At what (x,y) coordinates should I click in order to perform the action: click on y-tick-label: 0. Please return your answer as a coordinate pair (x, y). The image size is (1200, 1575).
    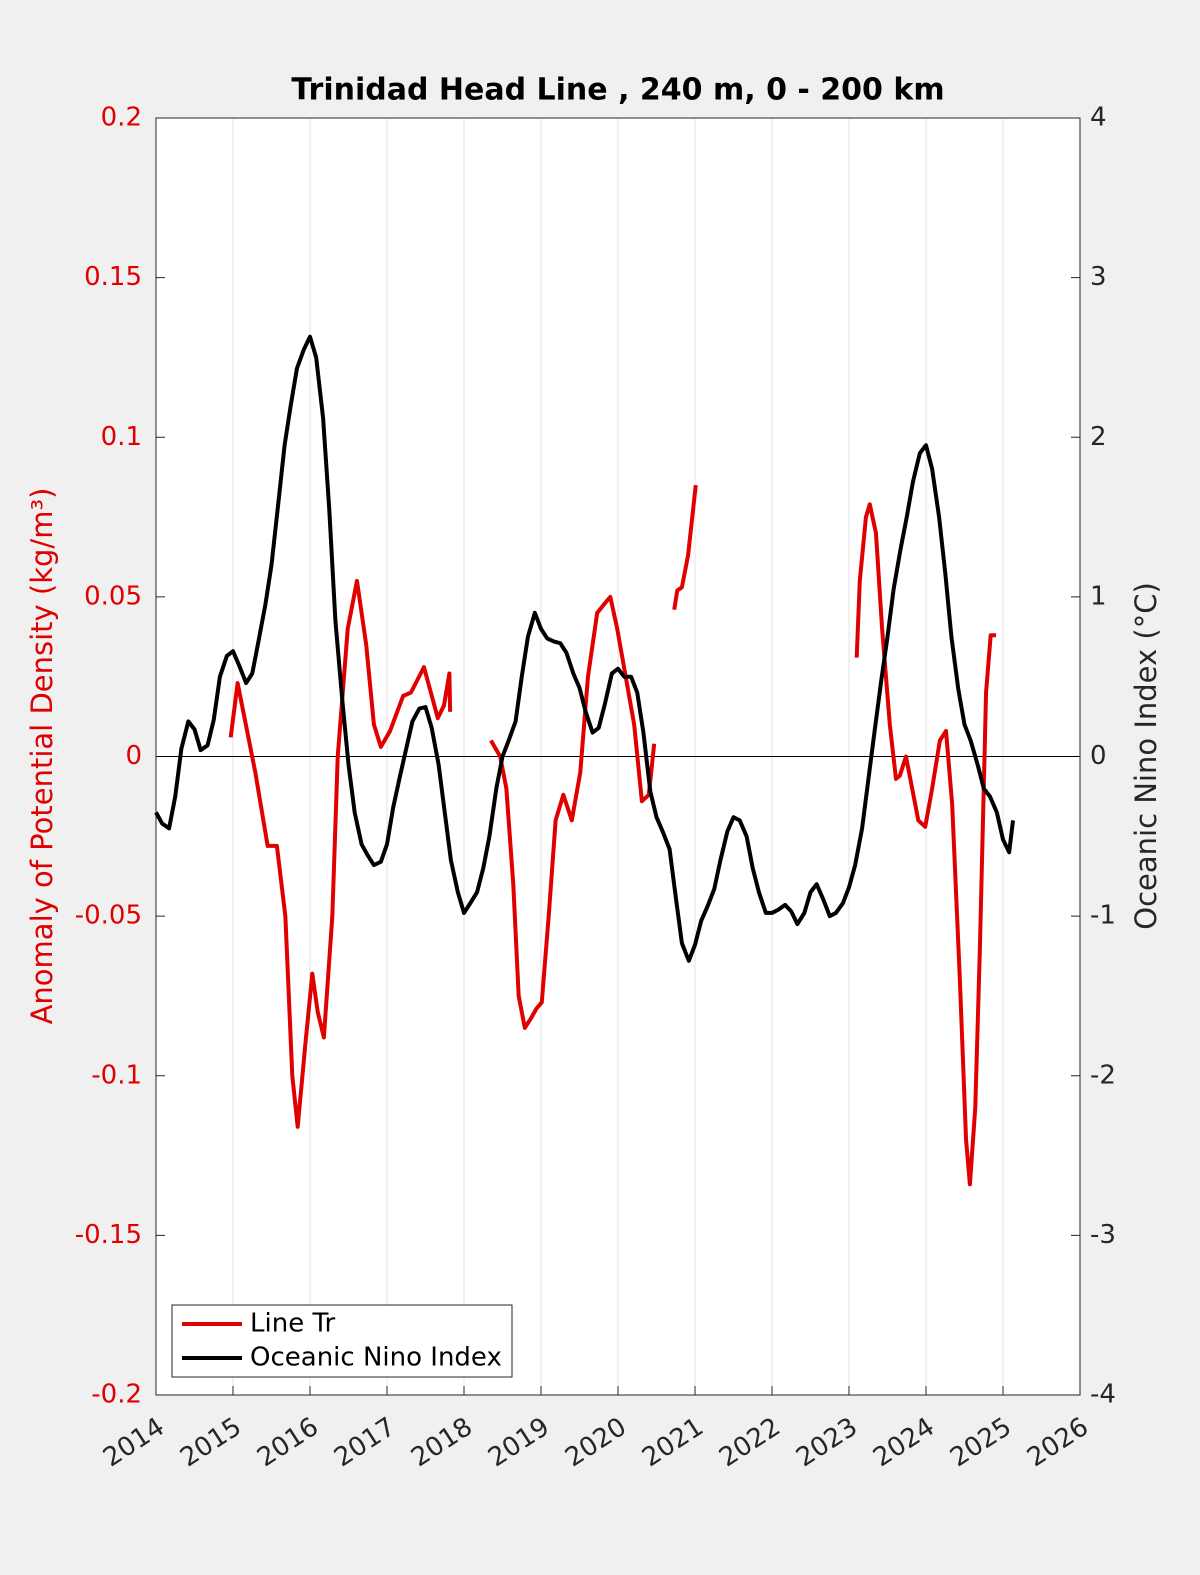
    Looking at the image, I should click on (133, 756).